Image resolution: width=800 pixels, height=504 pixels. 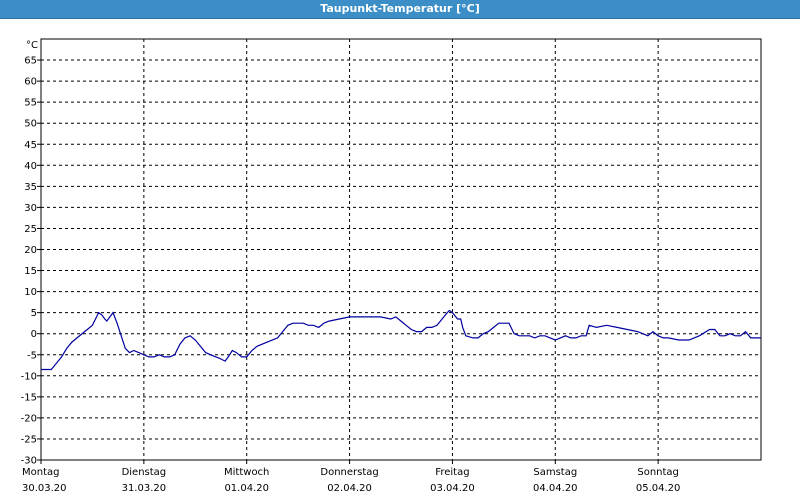 I want to click on x-tick-weekday: Freitag, so click(x=452, y=472).